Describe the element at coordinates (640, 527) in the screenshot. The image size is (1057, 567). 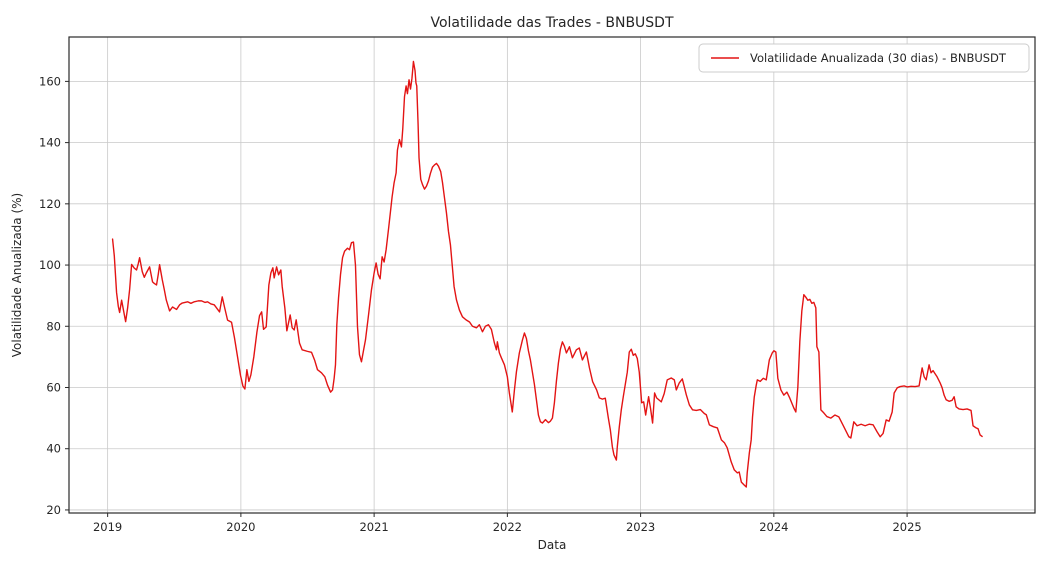
I see `x-tick-label: 2023` at that location.